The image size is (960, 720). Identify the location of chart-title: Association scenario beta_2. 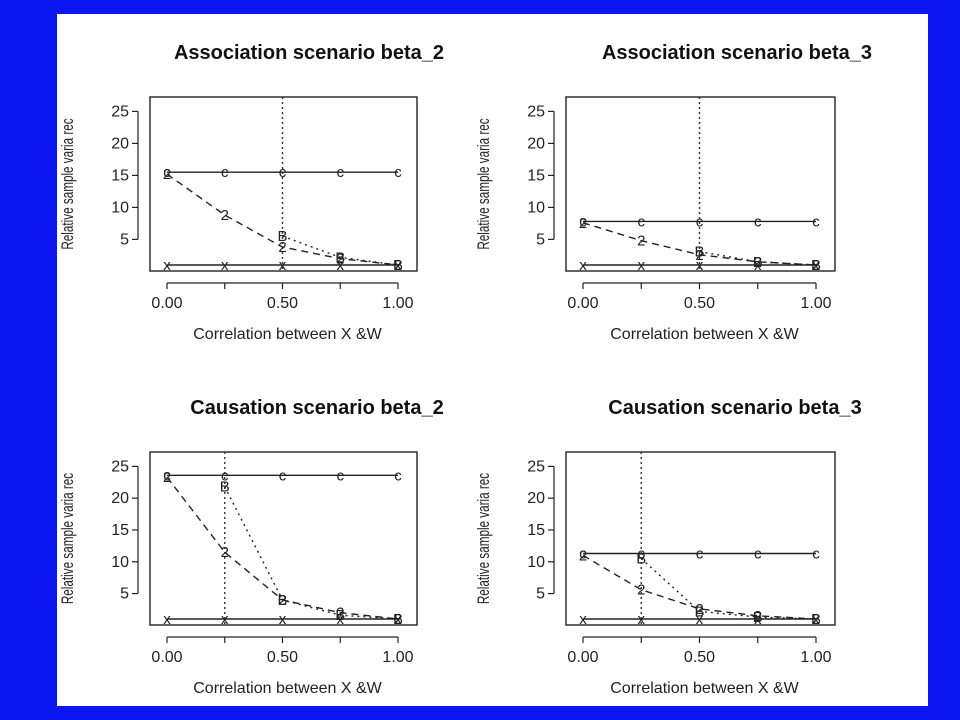
(309, 53).